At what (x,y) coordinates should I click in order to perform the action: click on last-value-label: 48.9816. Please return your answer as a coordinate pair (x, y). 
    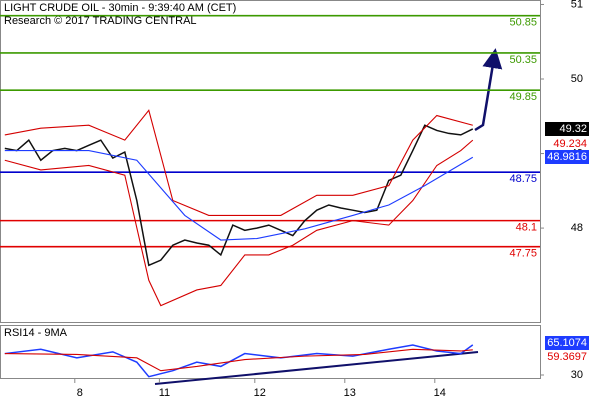
    Looking at the image, I should click on (567, 157).